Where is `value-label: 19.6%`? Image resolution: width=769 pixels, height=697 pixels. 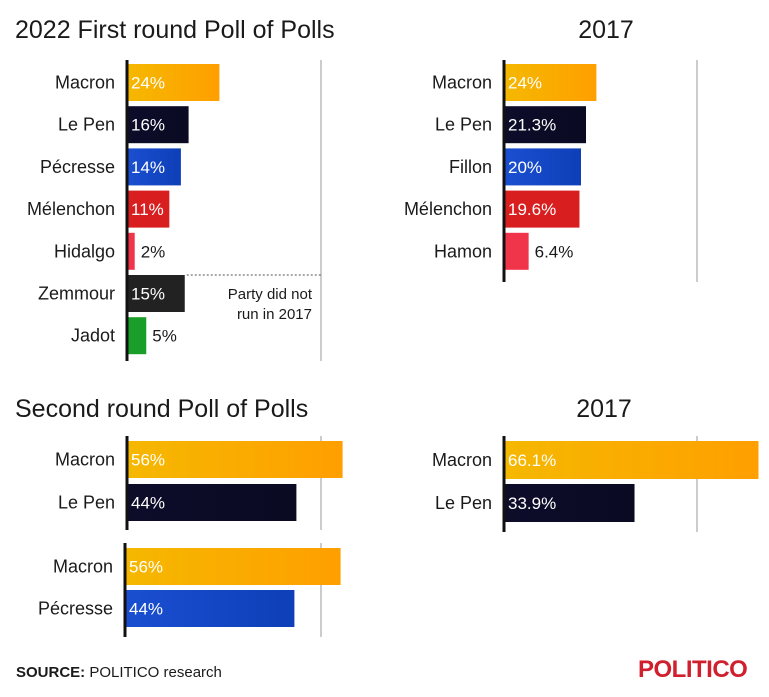 value-label: 19.6% is located at coordinates (532, 209).